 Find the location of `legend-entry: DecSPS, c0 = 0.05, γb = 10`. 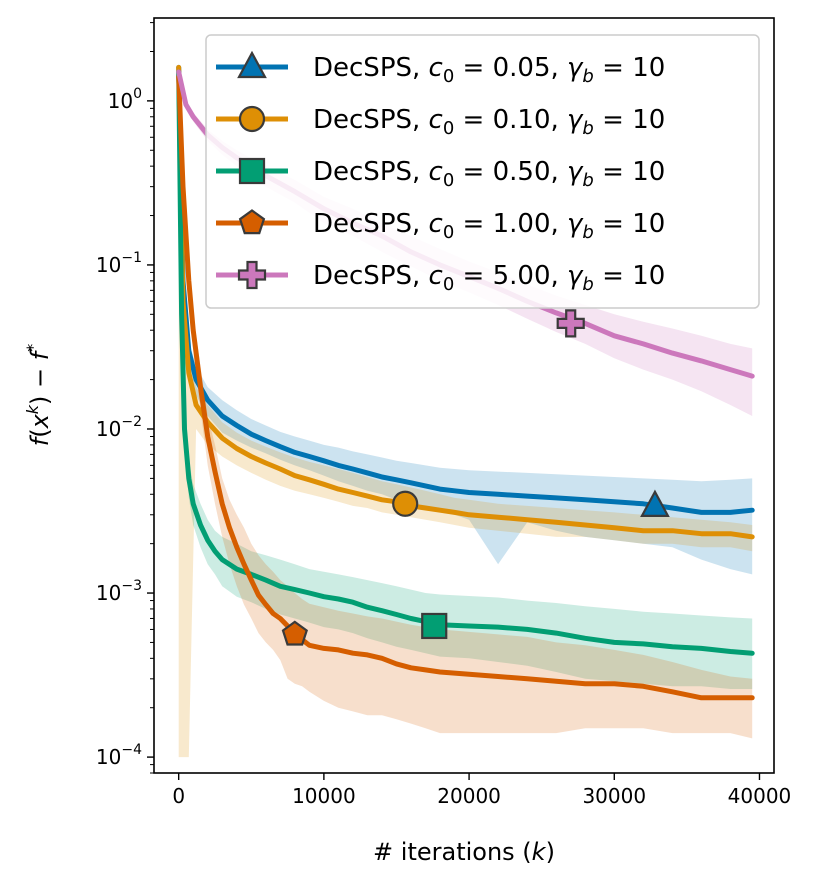

legend-entry: DecSPS, c0 = 0.05, γb = 10 is located at coordinates (440, 68).